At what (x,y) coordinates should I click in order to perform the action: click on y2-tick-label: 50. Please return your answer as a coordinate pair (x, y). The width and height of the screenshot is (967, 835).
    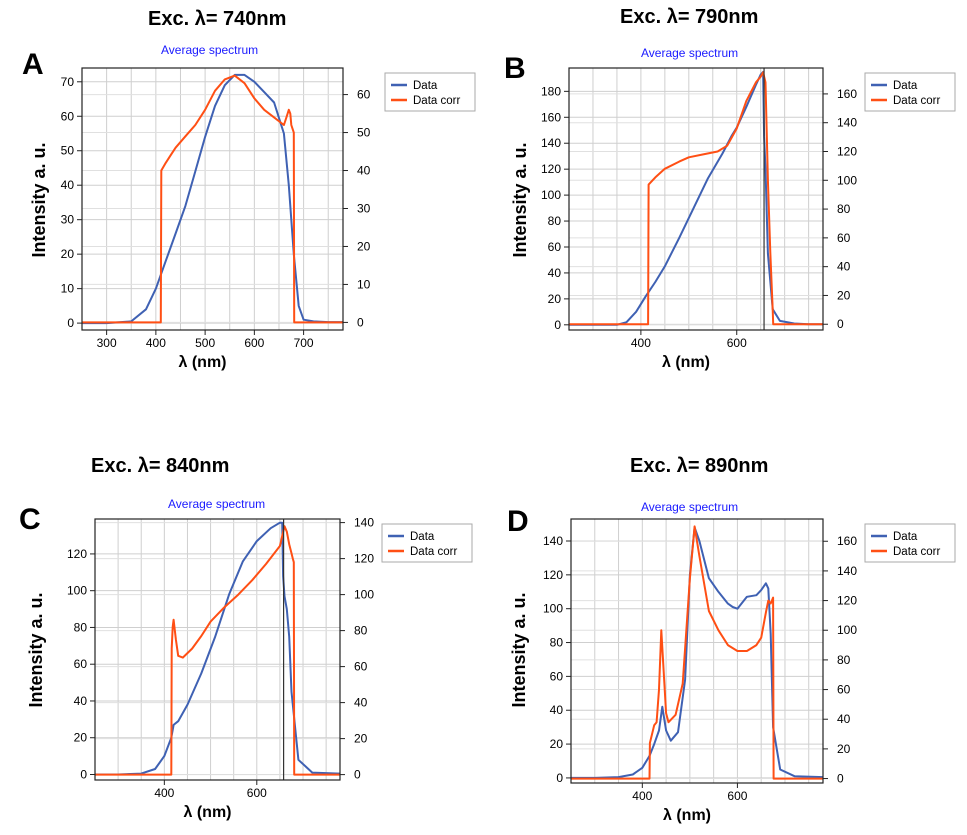
    Looking at the image, I should click on (364, 133).